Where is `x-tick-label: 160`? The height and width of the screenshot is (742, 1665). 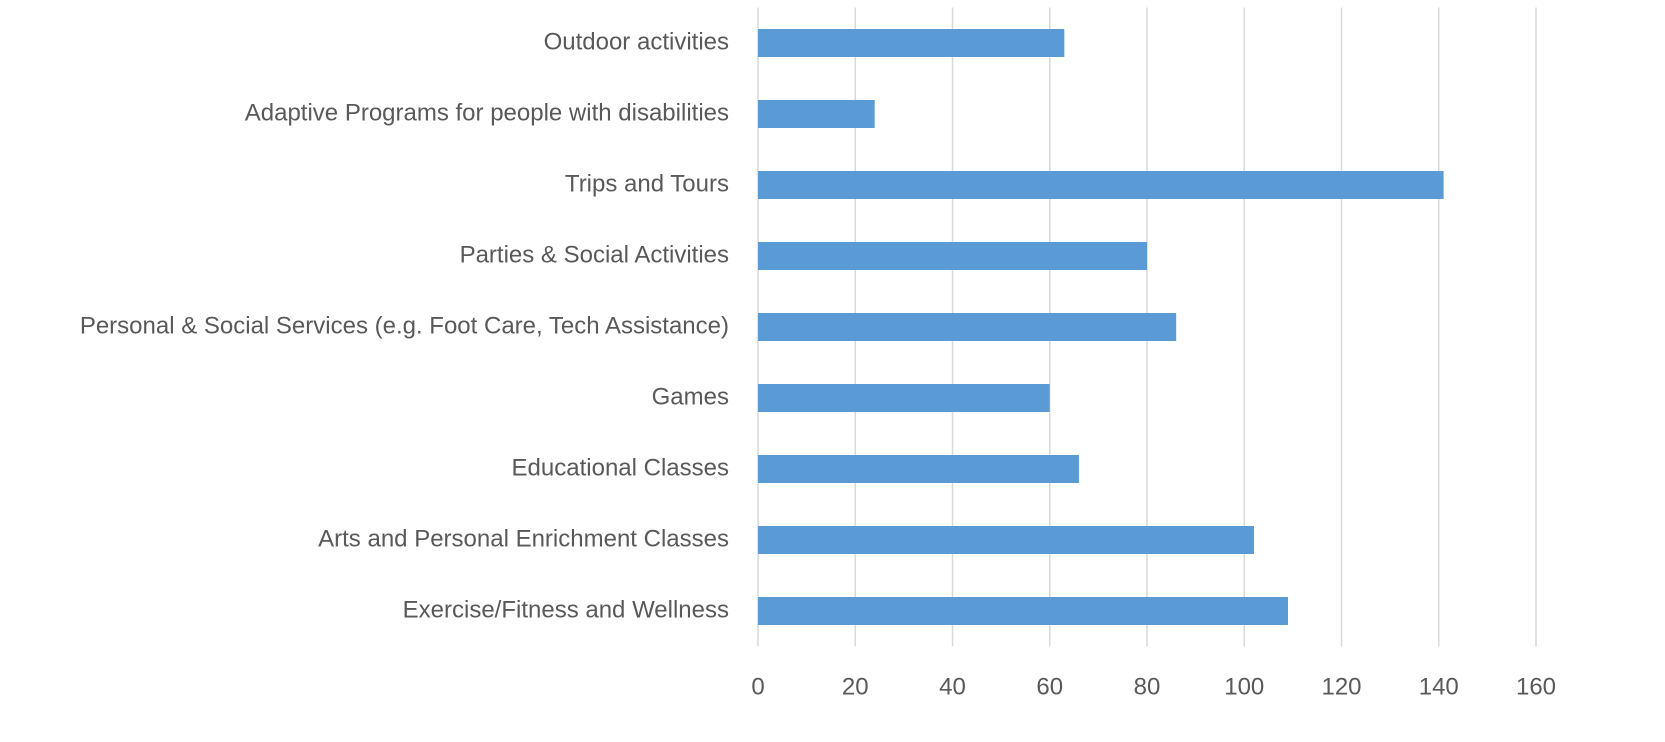
x-tick-label: 160 is located at coordinates (1536, 686).